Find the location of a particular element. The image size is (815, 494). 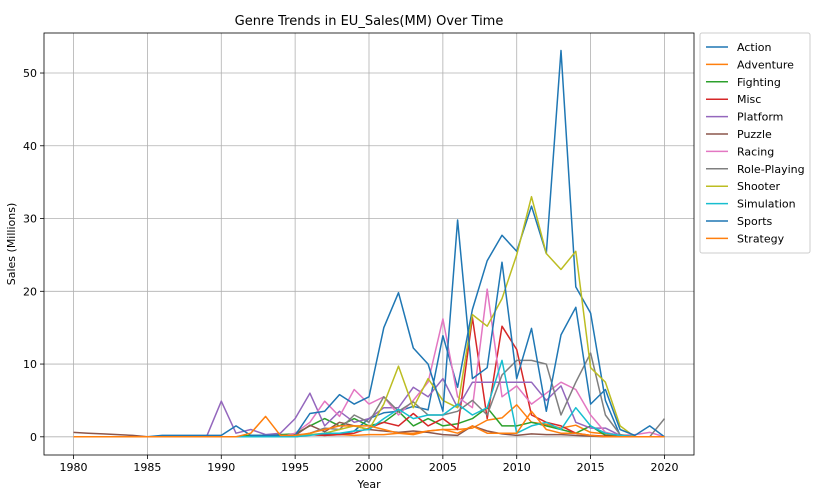

series-line-strategy is located at coordinates (369, 424).